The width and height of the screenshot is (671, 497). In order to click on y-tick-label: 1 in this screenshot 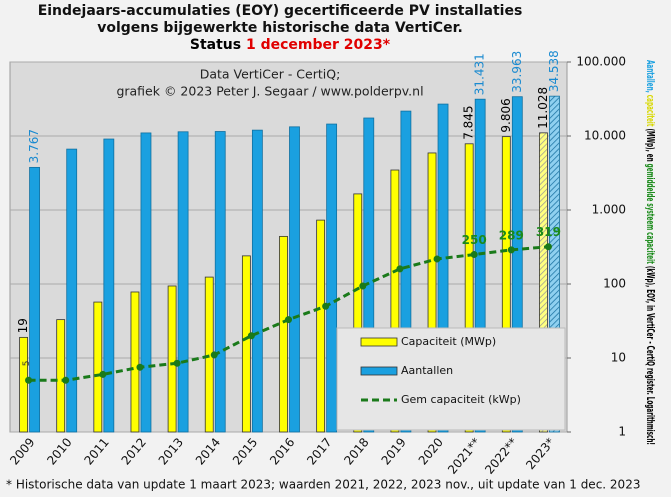, I will do `click(622, 432)`.